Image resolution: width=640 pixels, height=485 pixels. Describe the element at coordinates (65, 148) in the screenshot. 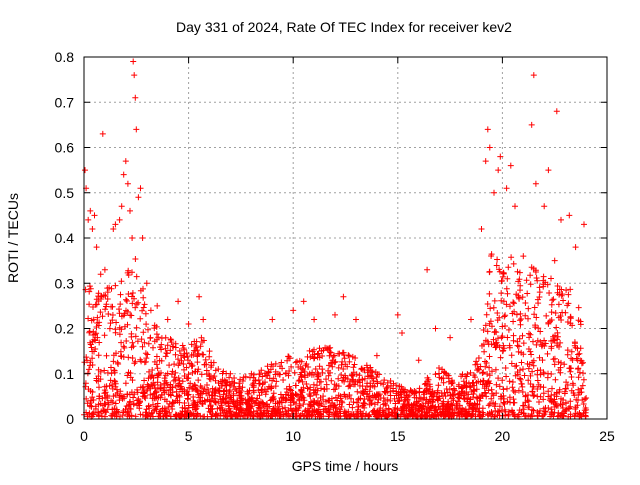

I see `y-tick-label: 0.6` at that location.